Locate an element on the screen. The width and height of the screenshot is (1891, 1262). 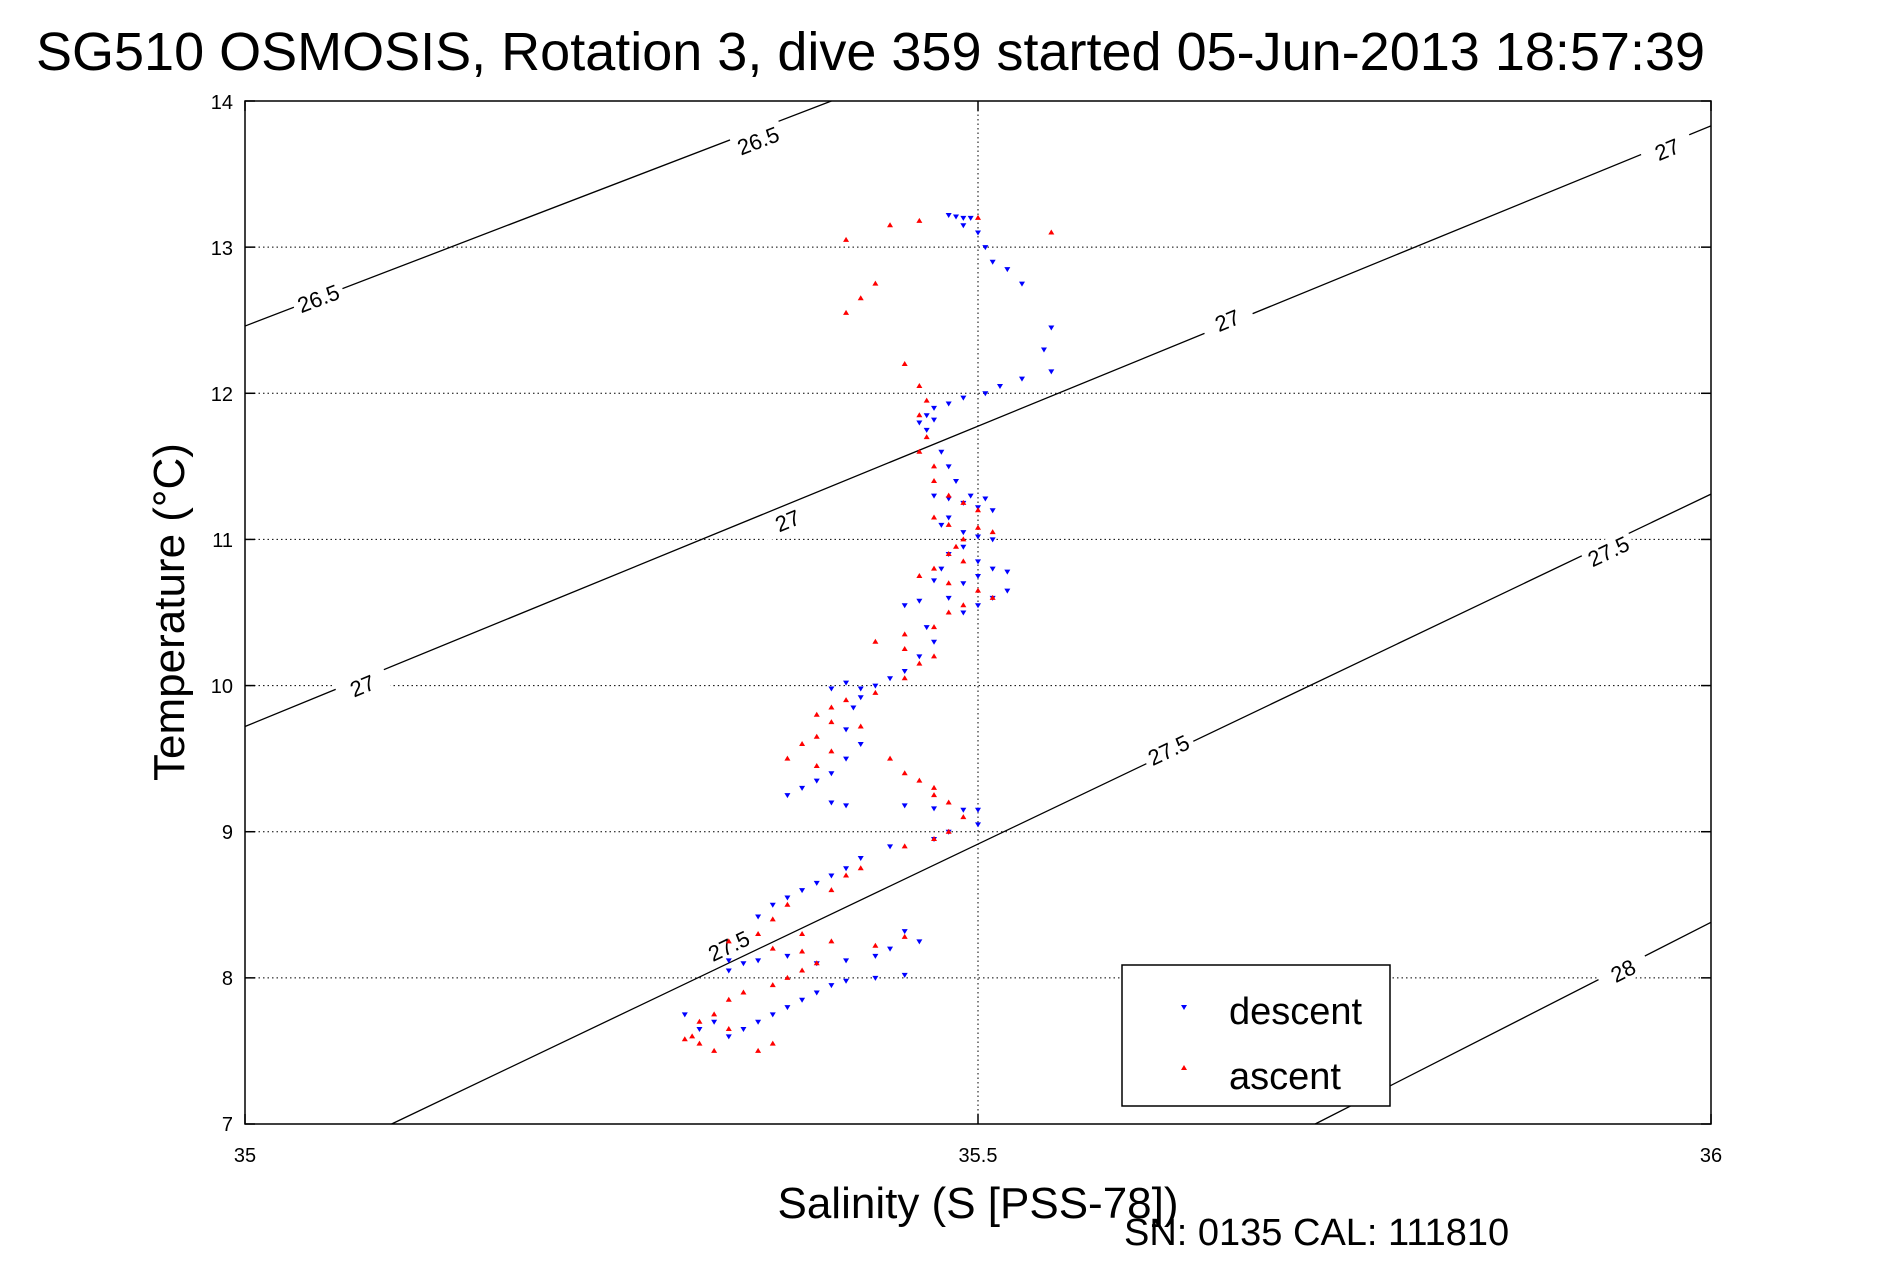
x-tick-label: 35 is located at coordinates (245, 1156).